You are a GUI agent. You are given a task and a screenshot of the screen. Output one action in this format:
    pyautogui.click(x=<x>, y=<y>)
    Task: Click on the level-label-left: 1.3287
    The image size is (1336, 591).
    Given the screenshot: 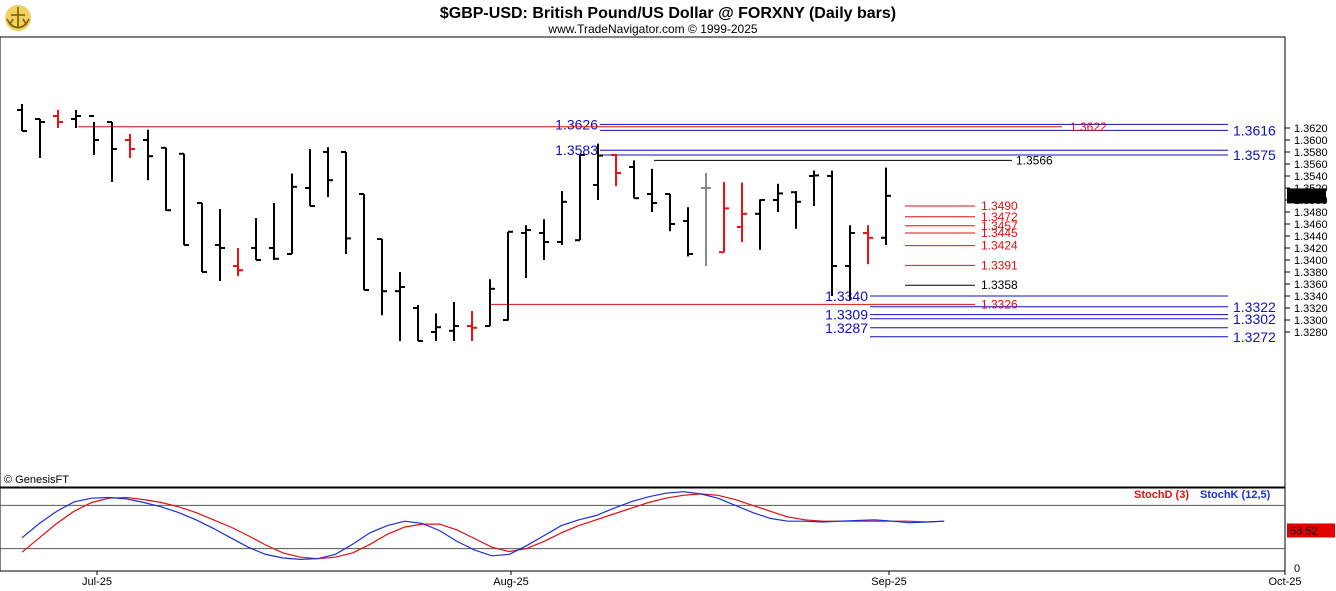 What is the action you would take?
    pyautogui.click(x=846, y=328)
    